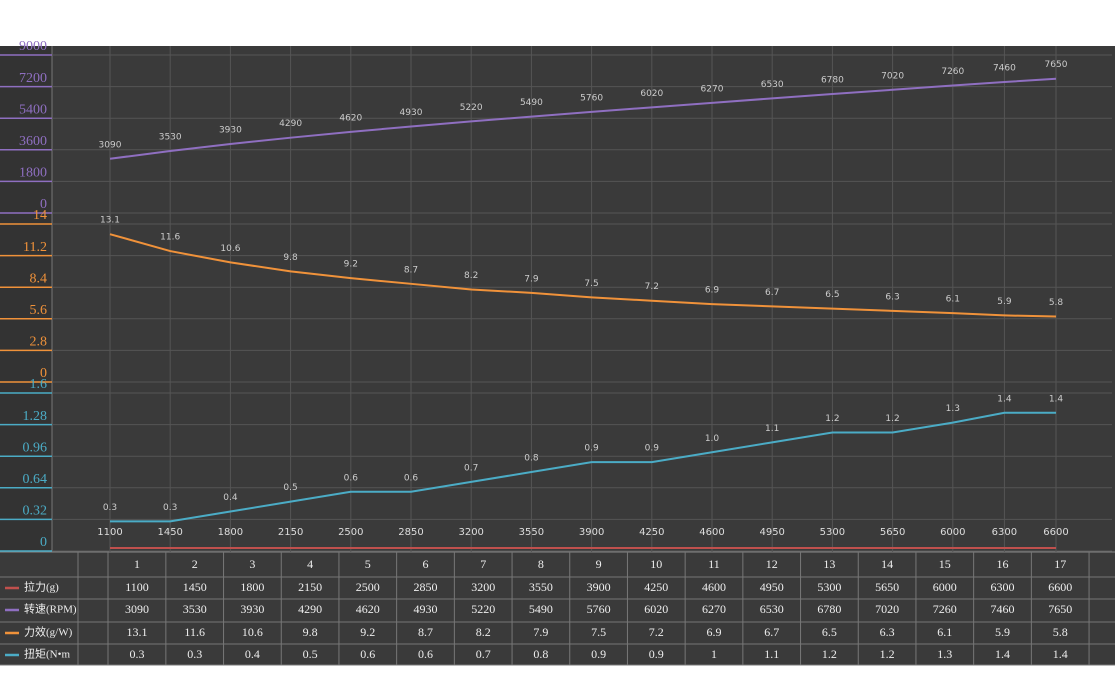 The height and width of the screenshot is (700, 1115). I want to click on table-cell: 5300, so click(829, 587).